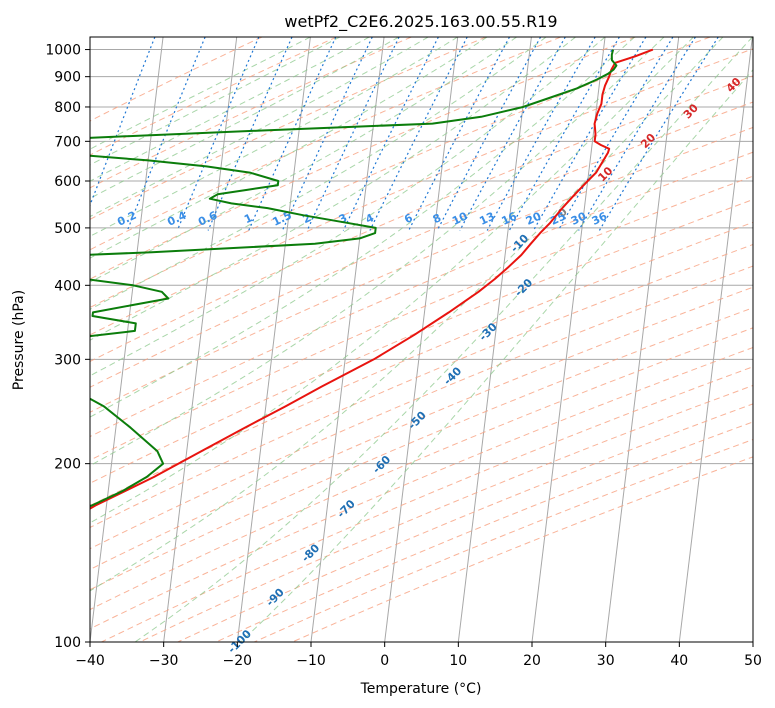 The width and height of the screenshot is (775, 708). Describe the element at coordinates (606, 661) in the screenshot. I see `x-tick-label: 30` at that location.